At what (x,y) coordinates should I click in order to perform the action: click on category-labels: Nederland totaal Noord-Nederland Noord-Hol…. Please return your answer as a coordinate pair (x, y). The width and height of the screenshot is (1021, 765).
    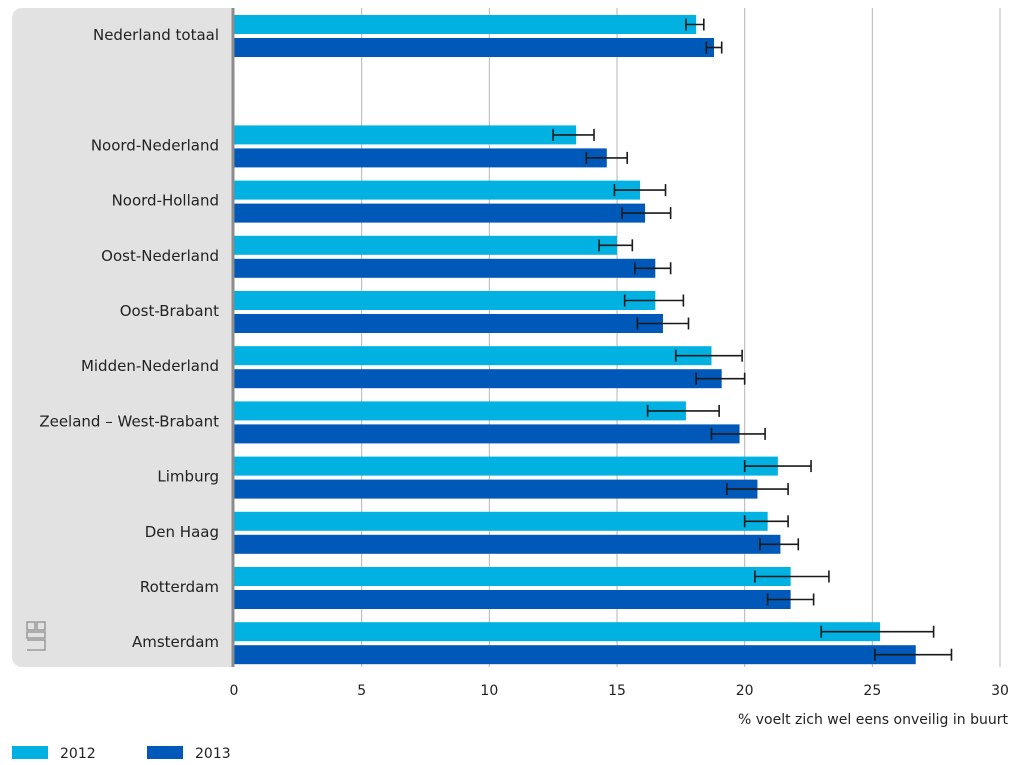
    Looking at the image, I should click on (129, 338).